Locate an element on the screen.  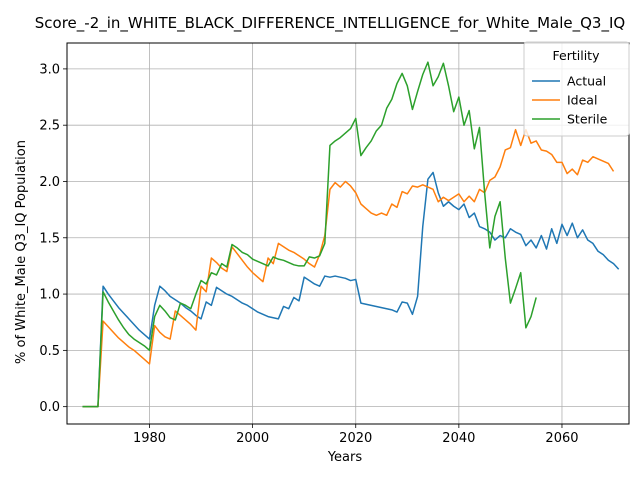
y-tick-label: 2.5 is located at coordinates (49, 126).